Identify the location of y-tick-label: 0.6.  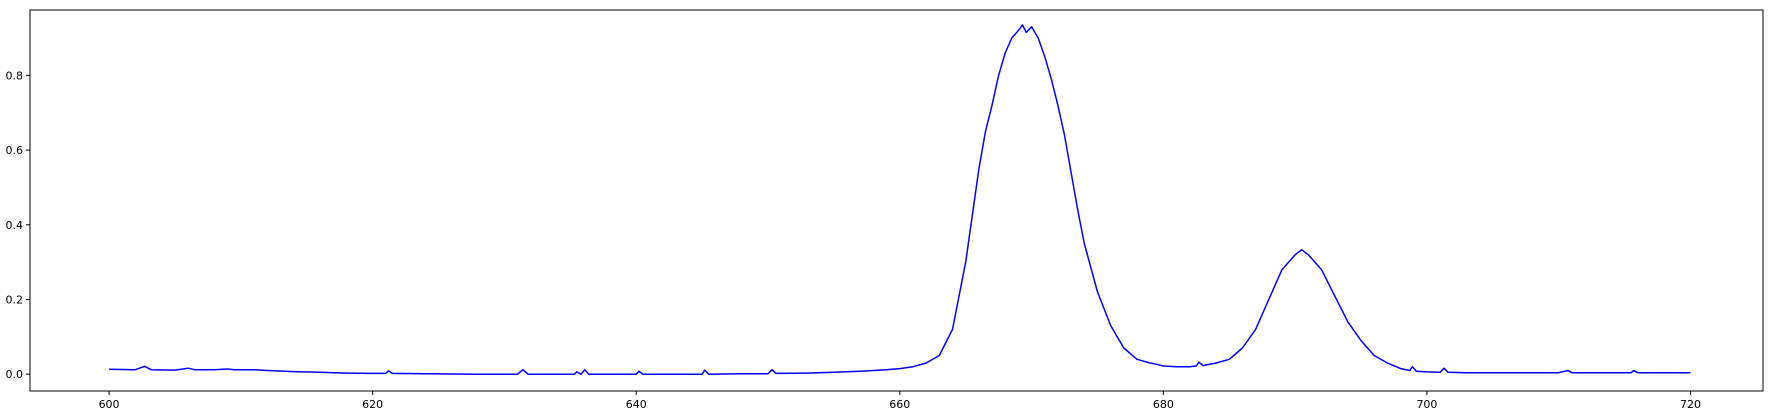
(15, 150).